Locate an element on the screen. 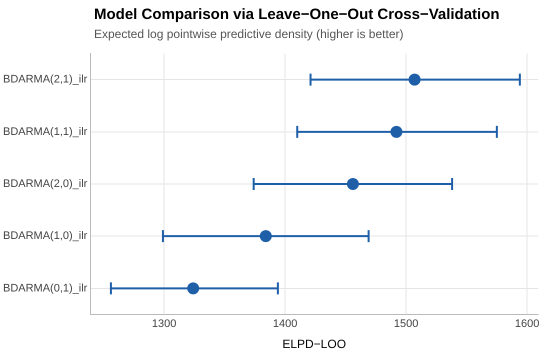  x-tick-label: 1600 is located at coordinates (527, 324).